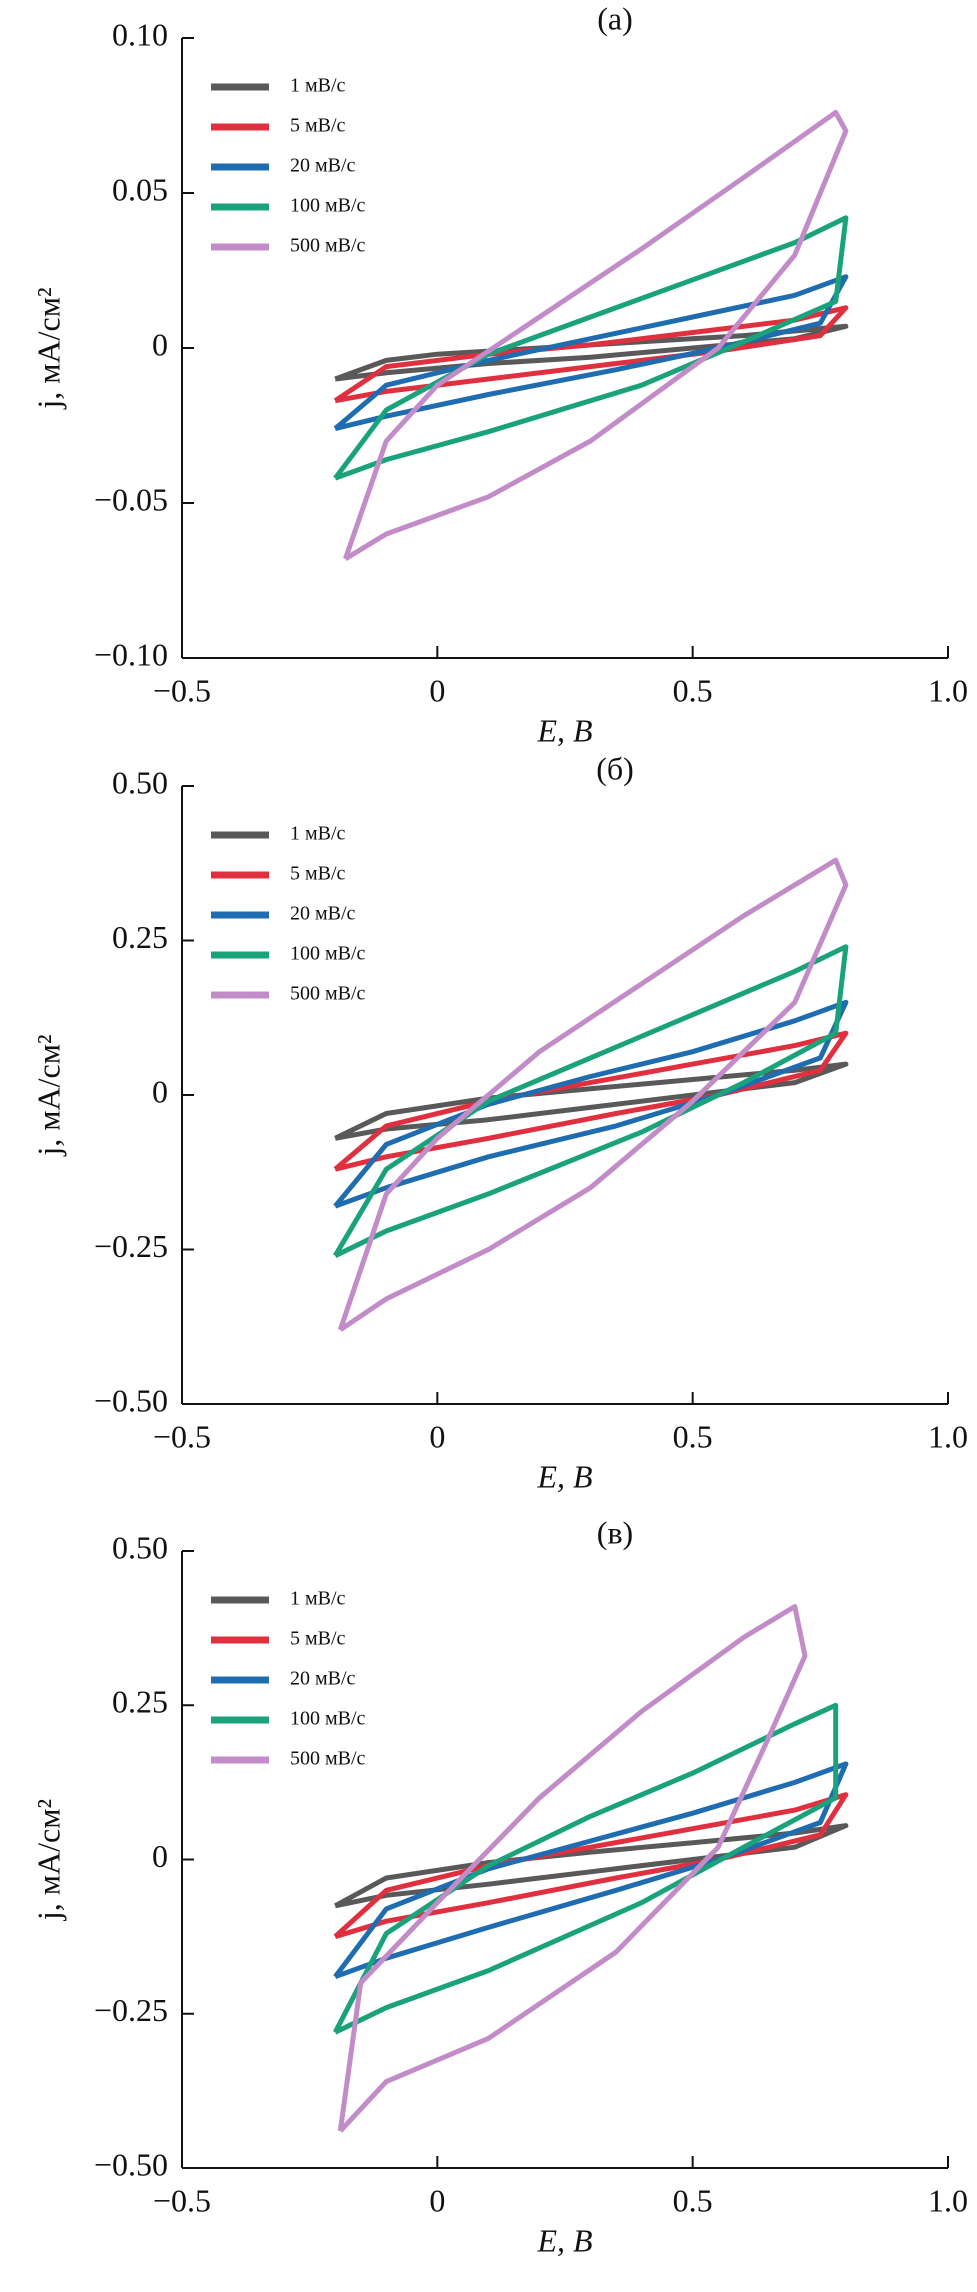 The image size is (977, 2292). I want to click on chart-title: (а), so click(615, 18).